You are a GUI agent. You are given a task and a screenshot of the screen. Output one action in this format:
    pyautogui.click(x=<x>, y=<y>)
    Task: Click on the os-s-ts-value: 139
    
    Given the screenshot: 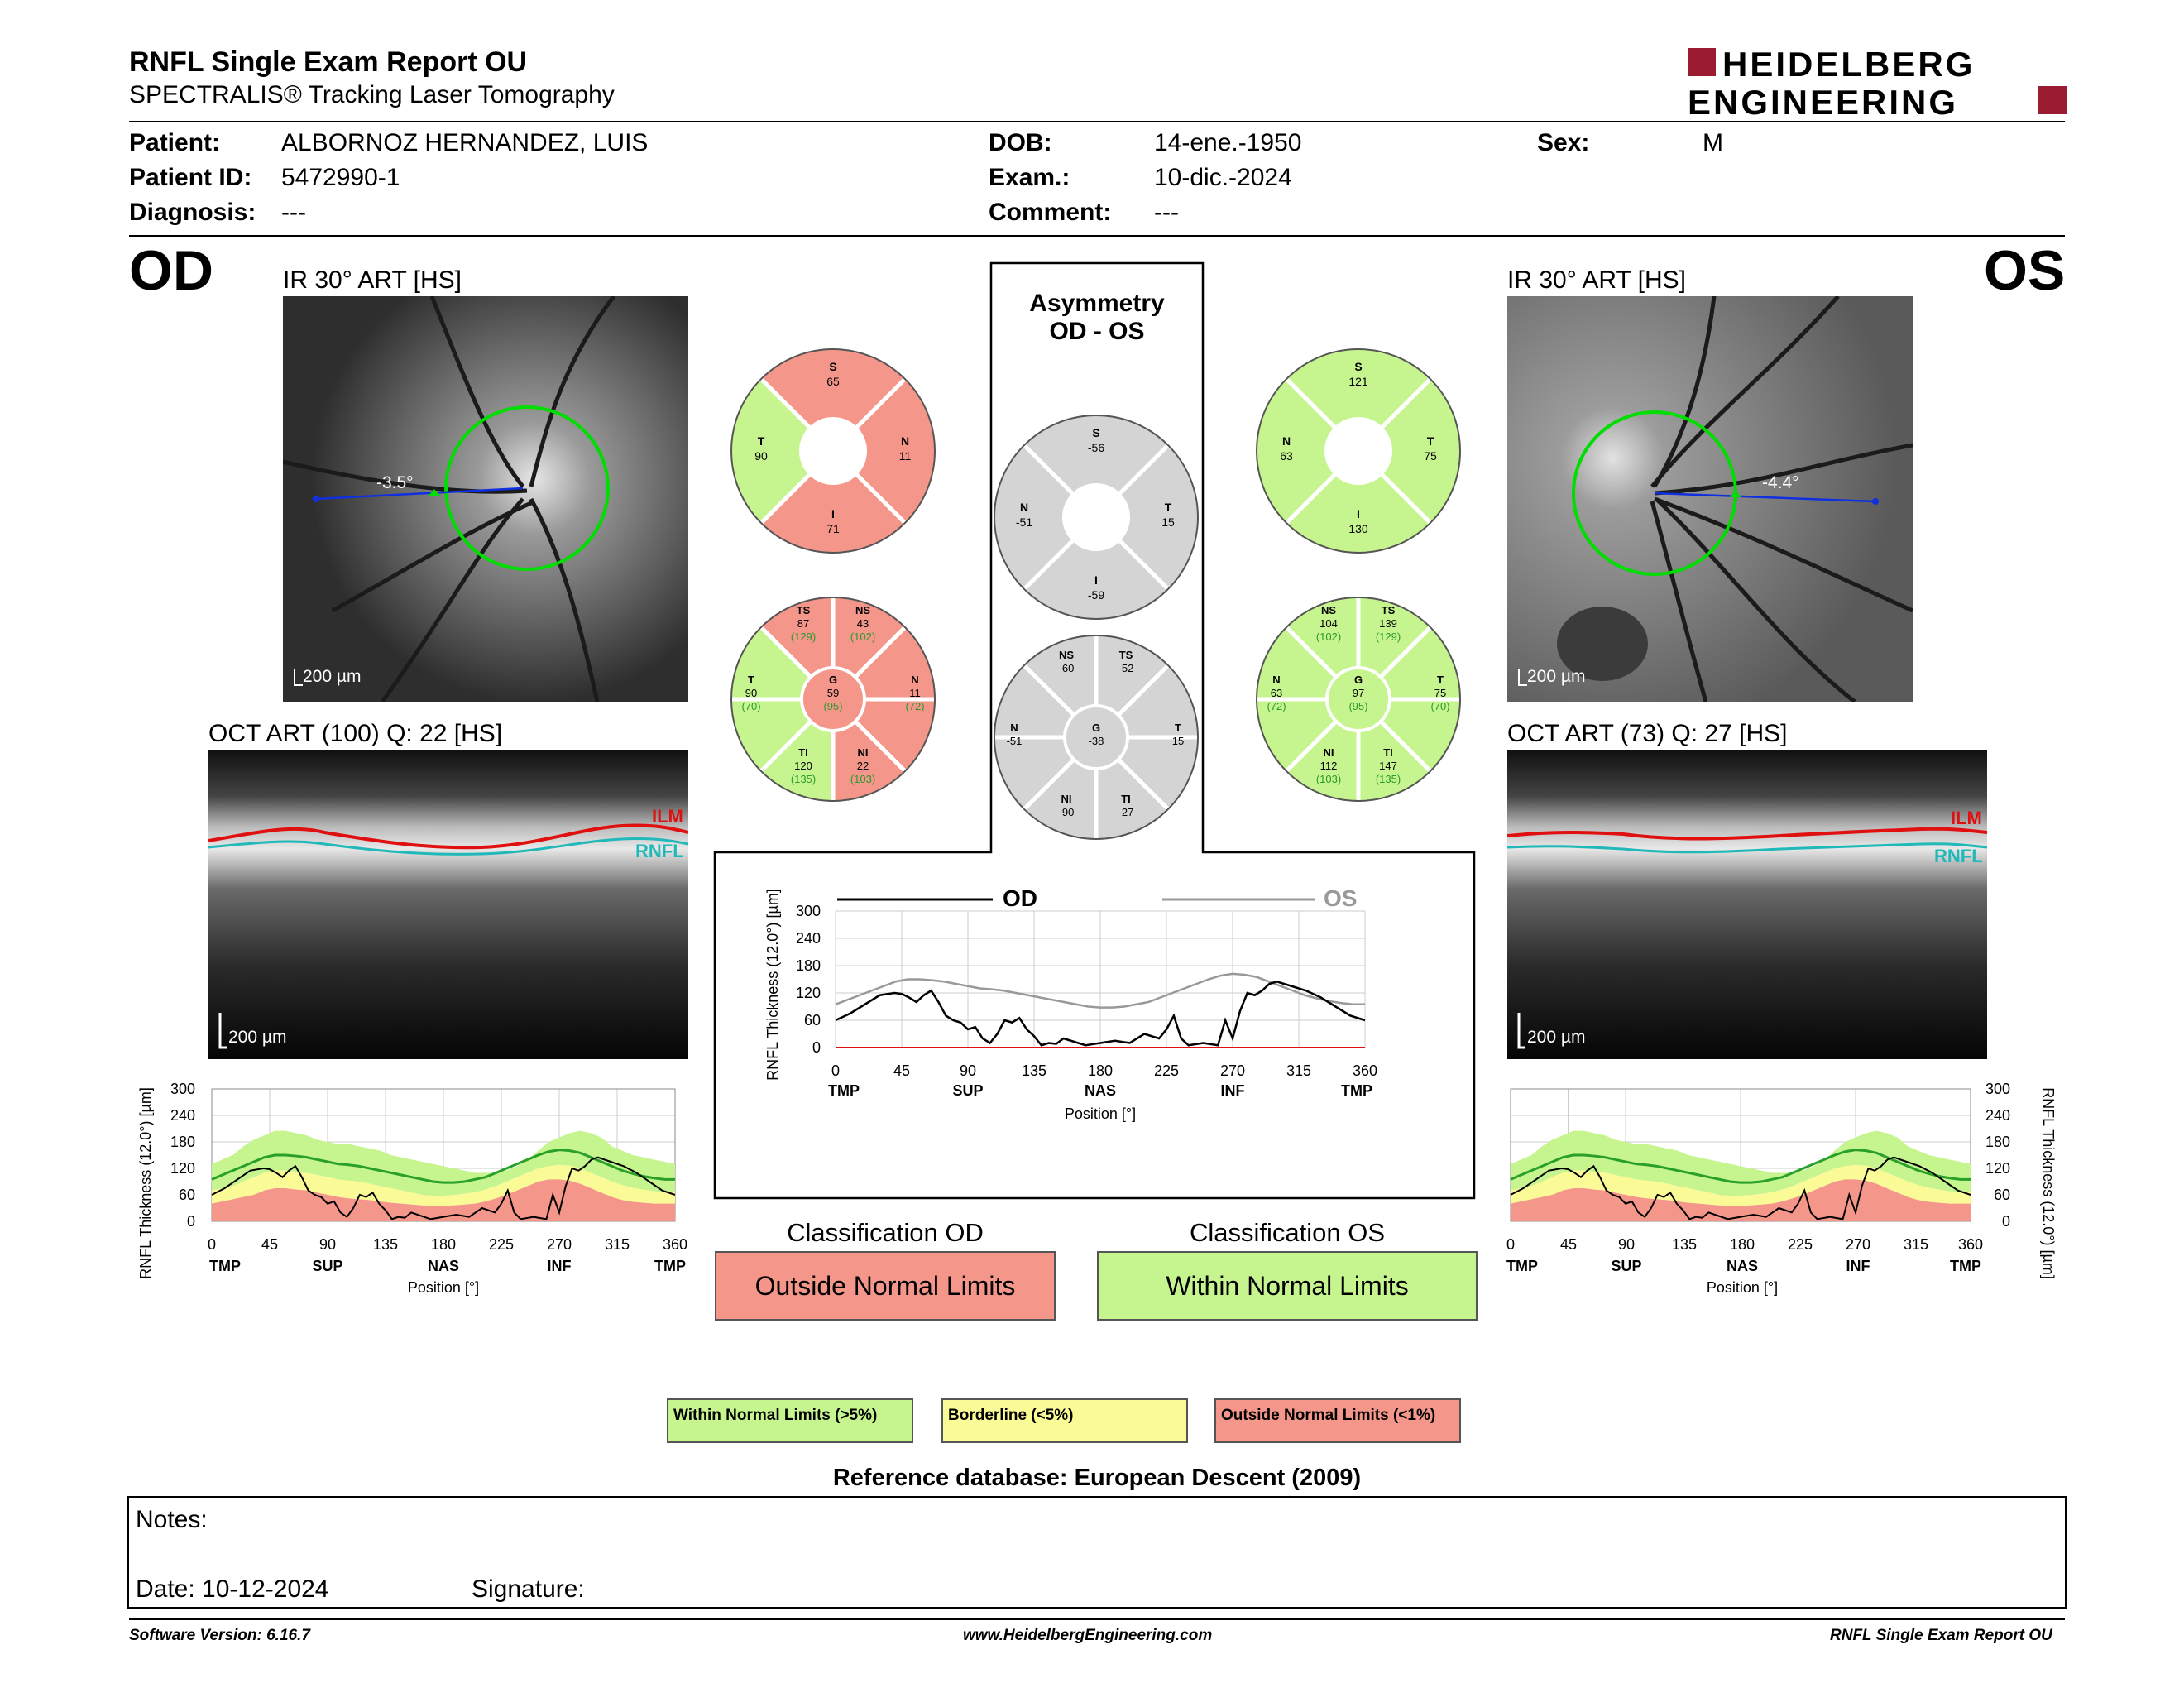 What is the action you would take?
    pyautogui.click(x=1388, y=623)
    